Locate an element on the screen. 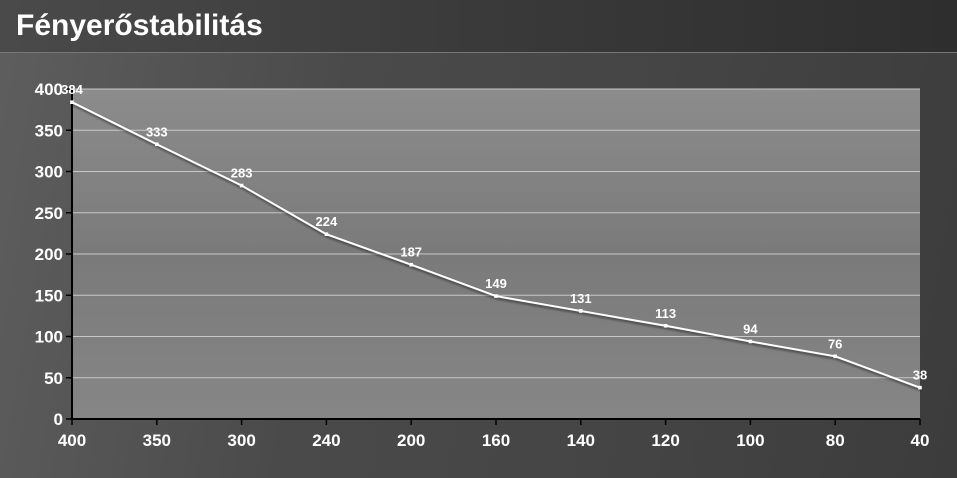 Image resolution: width=957 pixels, height=478 pixels. data-label: 113 is located at coordinates (665, 313).